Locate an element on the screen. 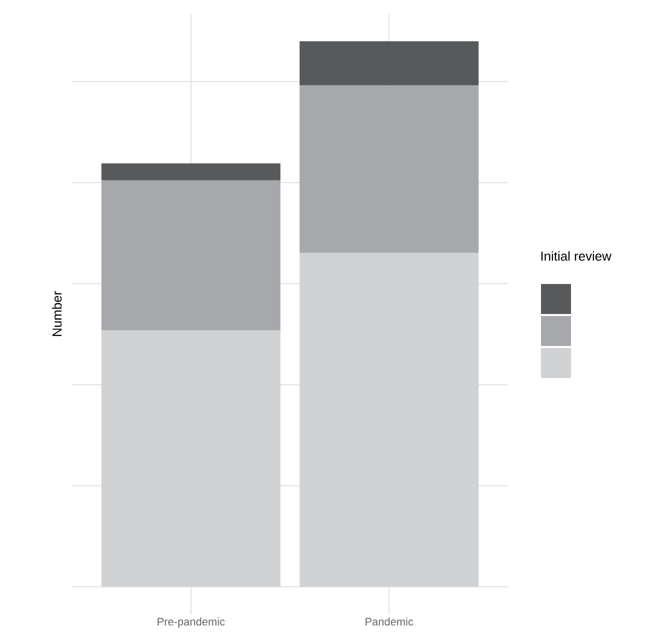 This screenshot has height=644, width=656. legend-title: Initial review is located at coordinates (576, 256).